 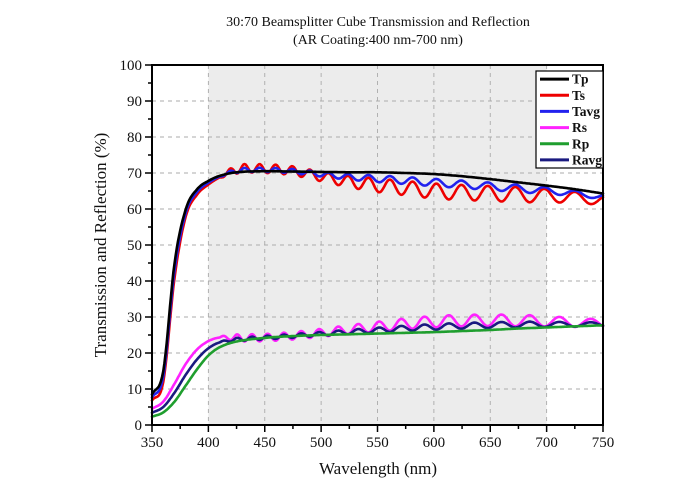 What do you see at coordinates (134, 282) in the screenshot?
I see `y-tick-label: 40` at bounding box center [134, 282].